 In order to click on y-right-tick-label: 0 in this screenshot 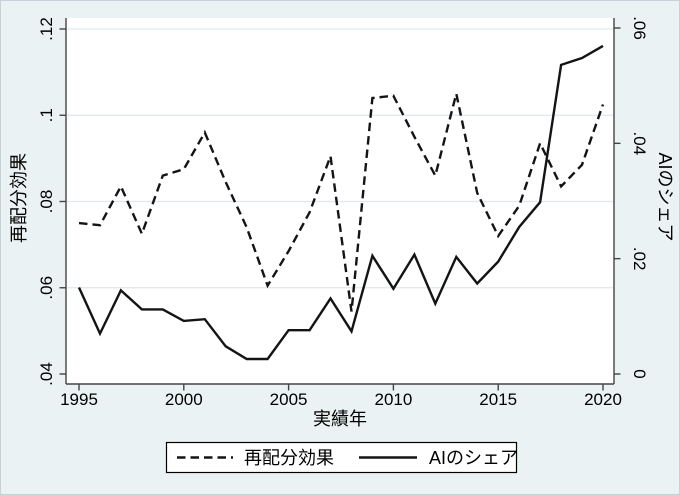, I will do `click(639, 373)`.